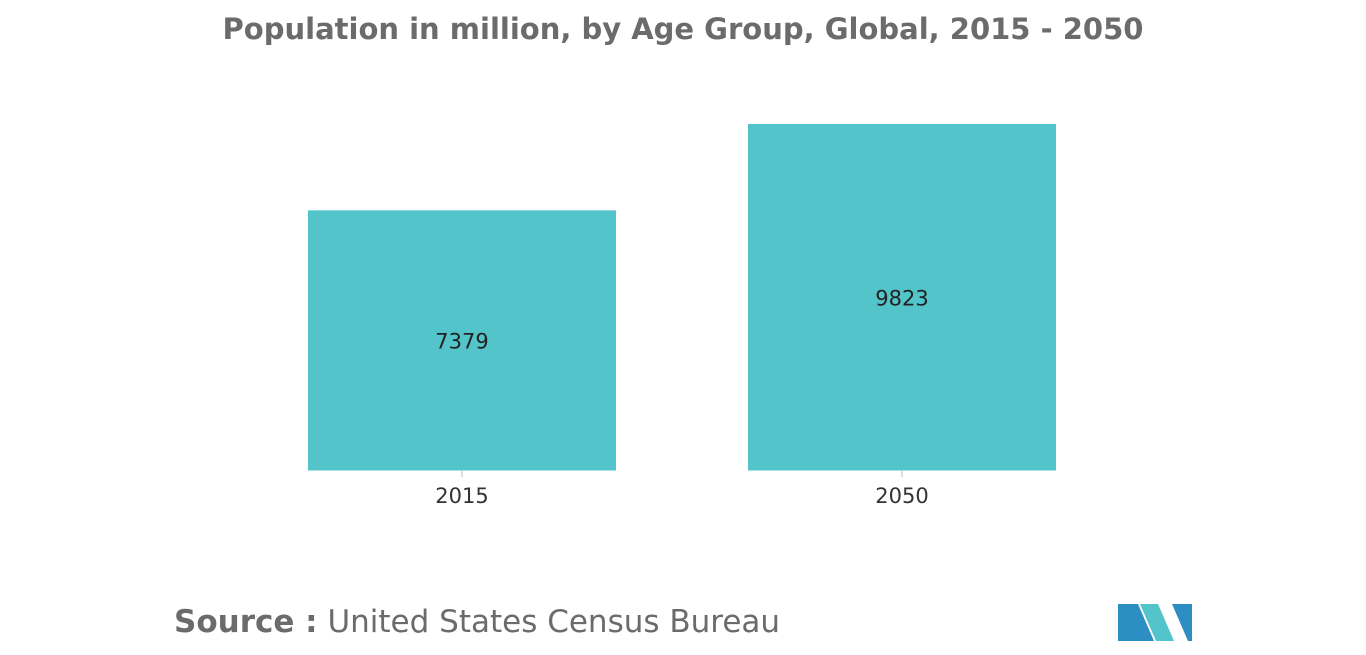 The height and width of the screenshot is (655, 1366). What do you see at coordinates (901, 496) in the screenshot?
I see `x-tick-label-2050: 2050` at bounding box center [901, 496].